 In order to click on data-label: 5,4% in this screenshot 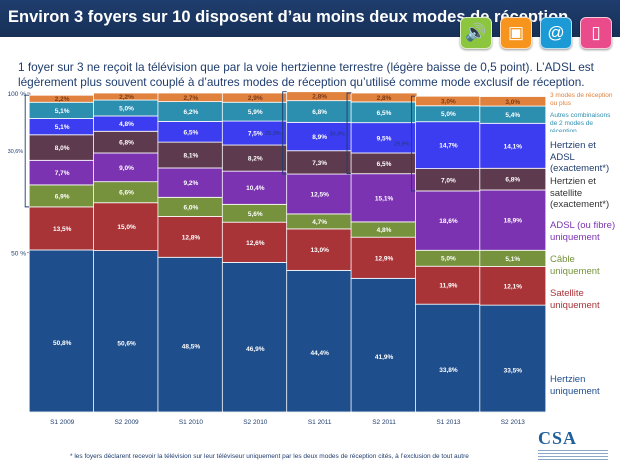, I will do `click(512, 115)`.